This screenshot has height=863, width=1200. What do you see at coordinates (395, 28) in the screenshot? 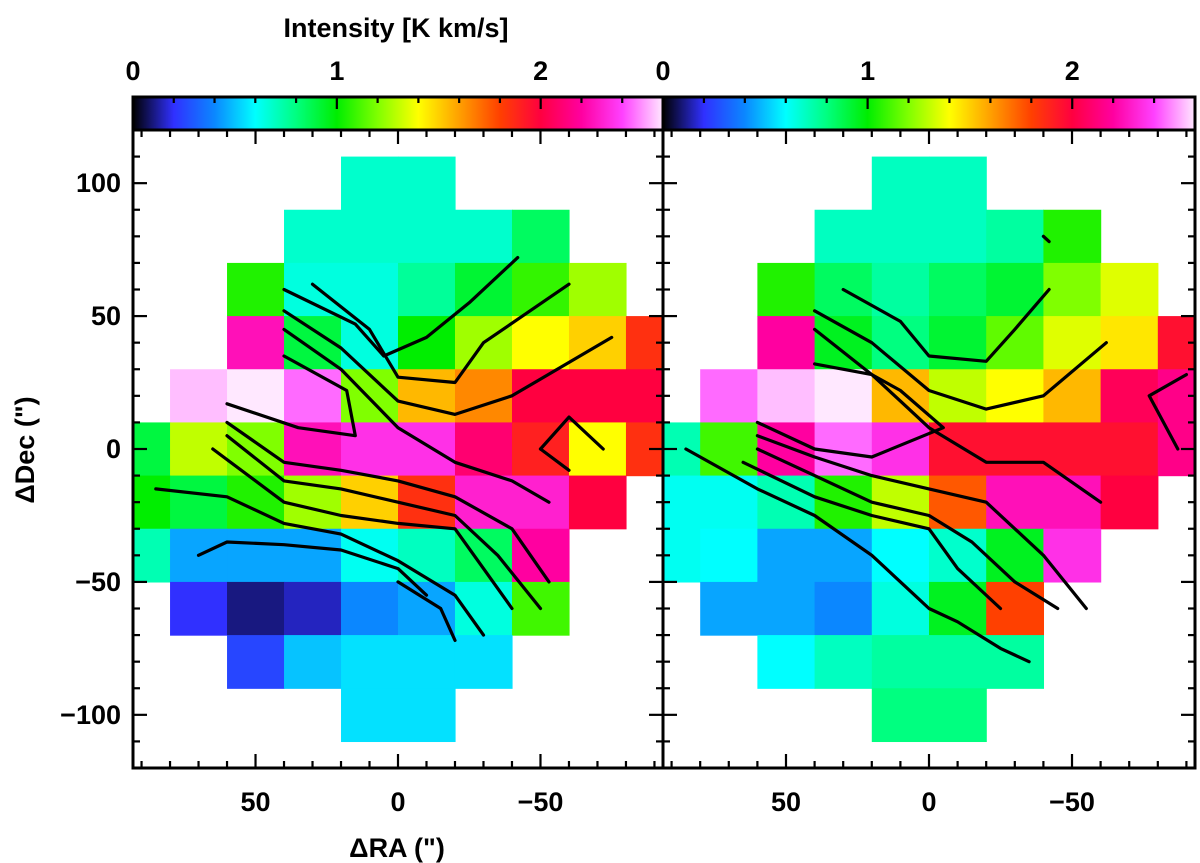
I see `colorbar-title: Intensity [K km/s]` at bounding box center [395, 28].